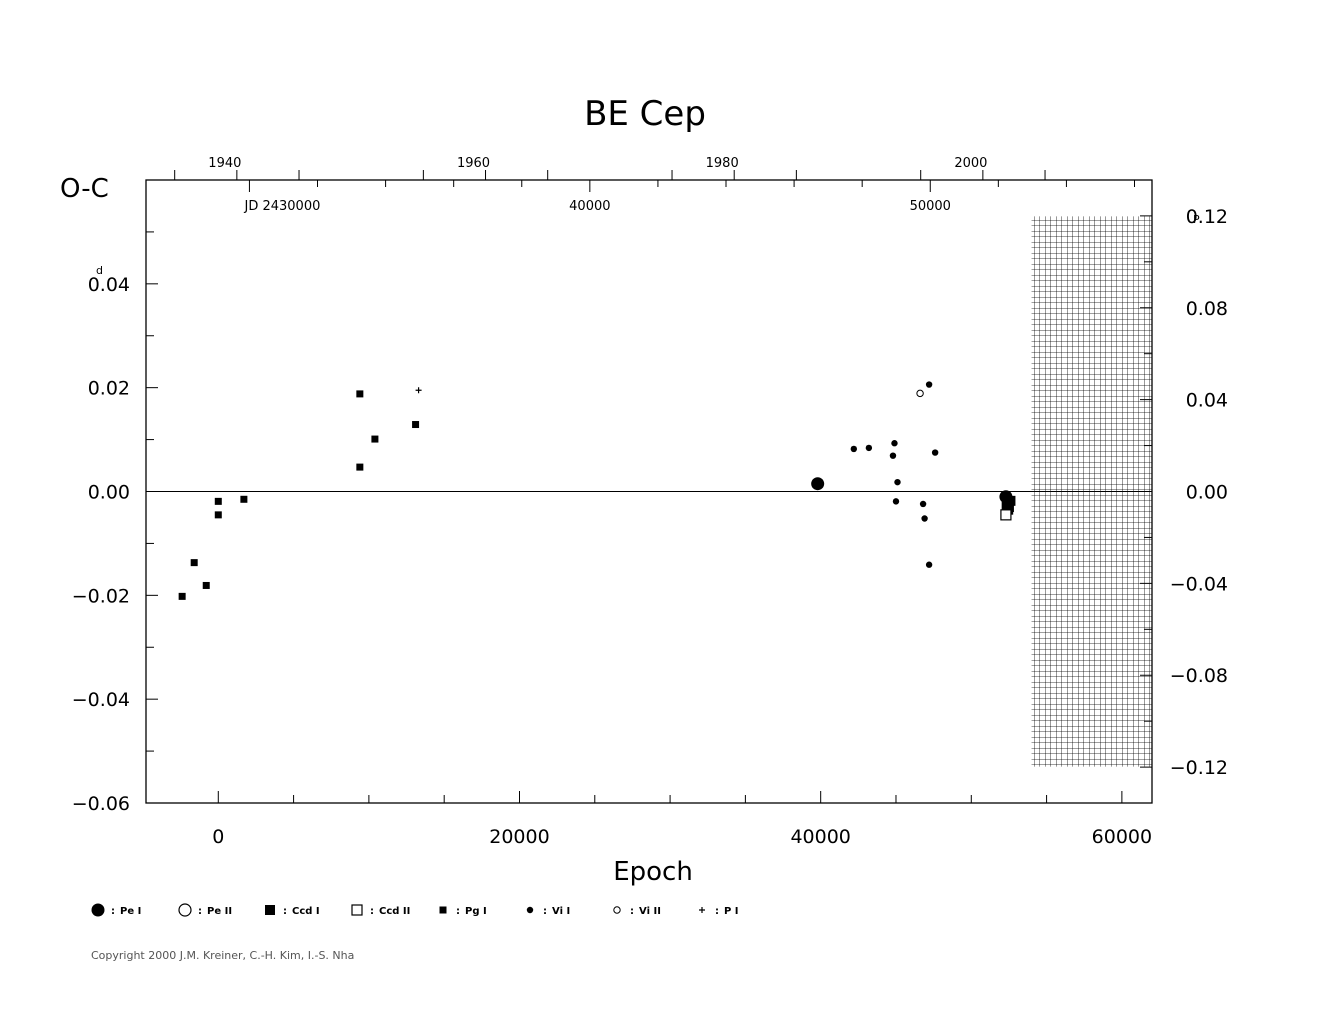  I want to click on legend-label-ccd-ii: Ccd II, so click(394, 911).